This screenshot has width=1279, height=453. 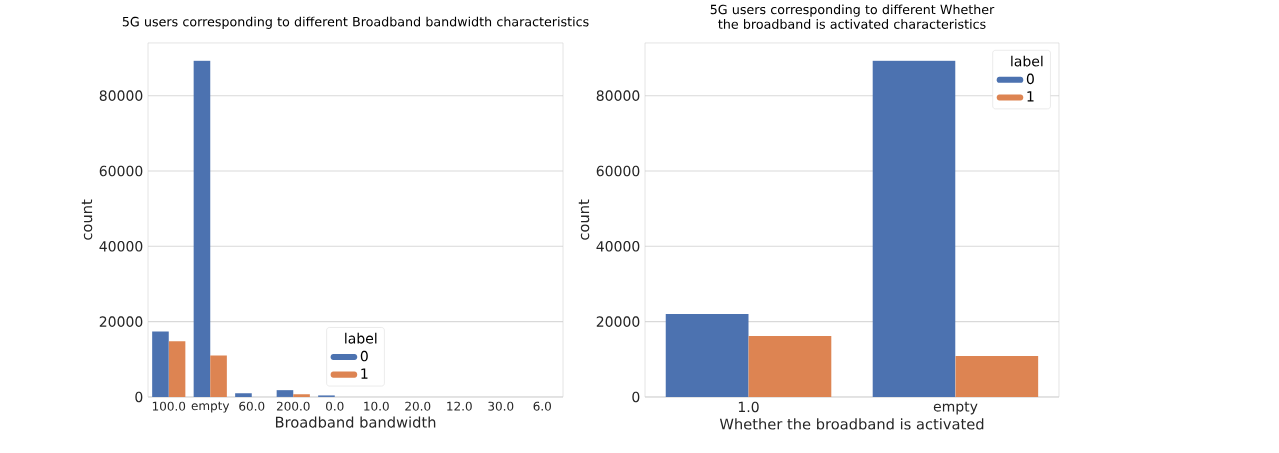 What do you see at coordinates (501, 406) in the screenshot?
I see `x-tick-label: 30.0` at bounding box center [501, 406].